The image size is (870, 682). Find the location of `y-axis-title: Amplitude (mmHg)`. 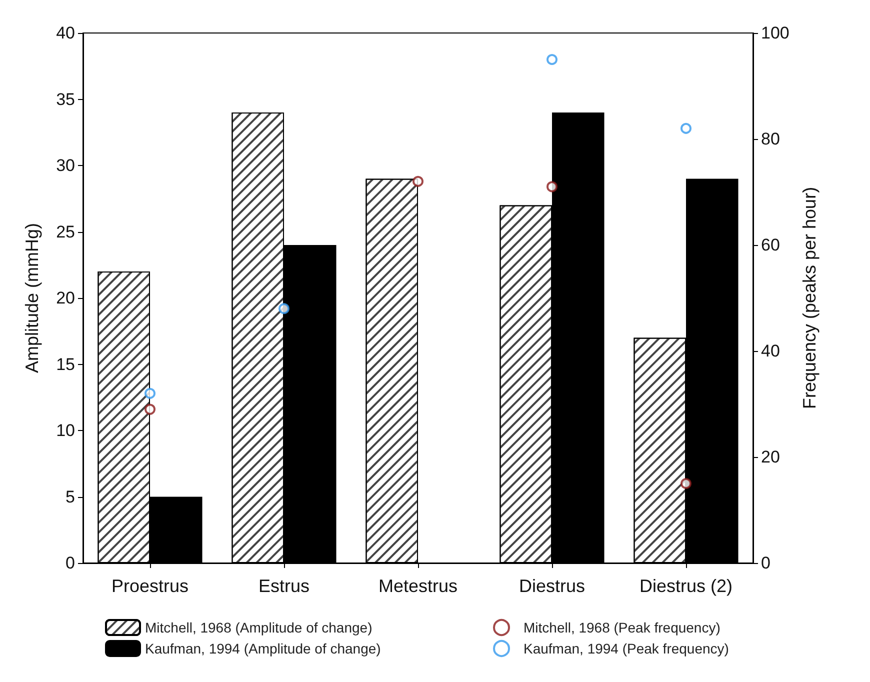

y-axis-title: Amplitude (mmHg) is located at coordinates (32, 298).